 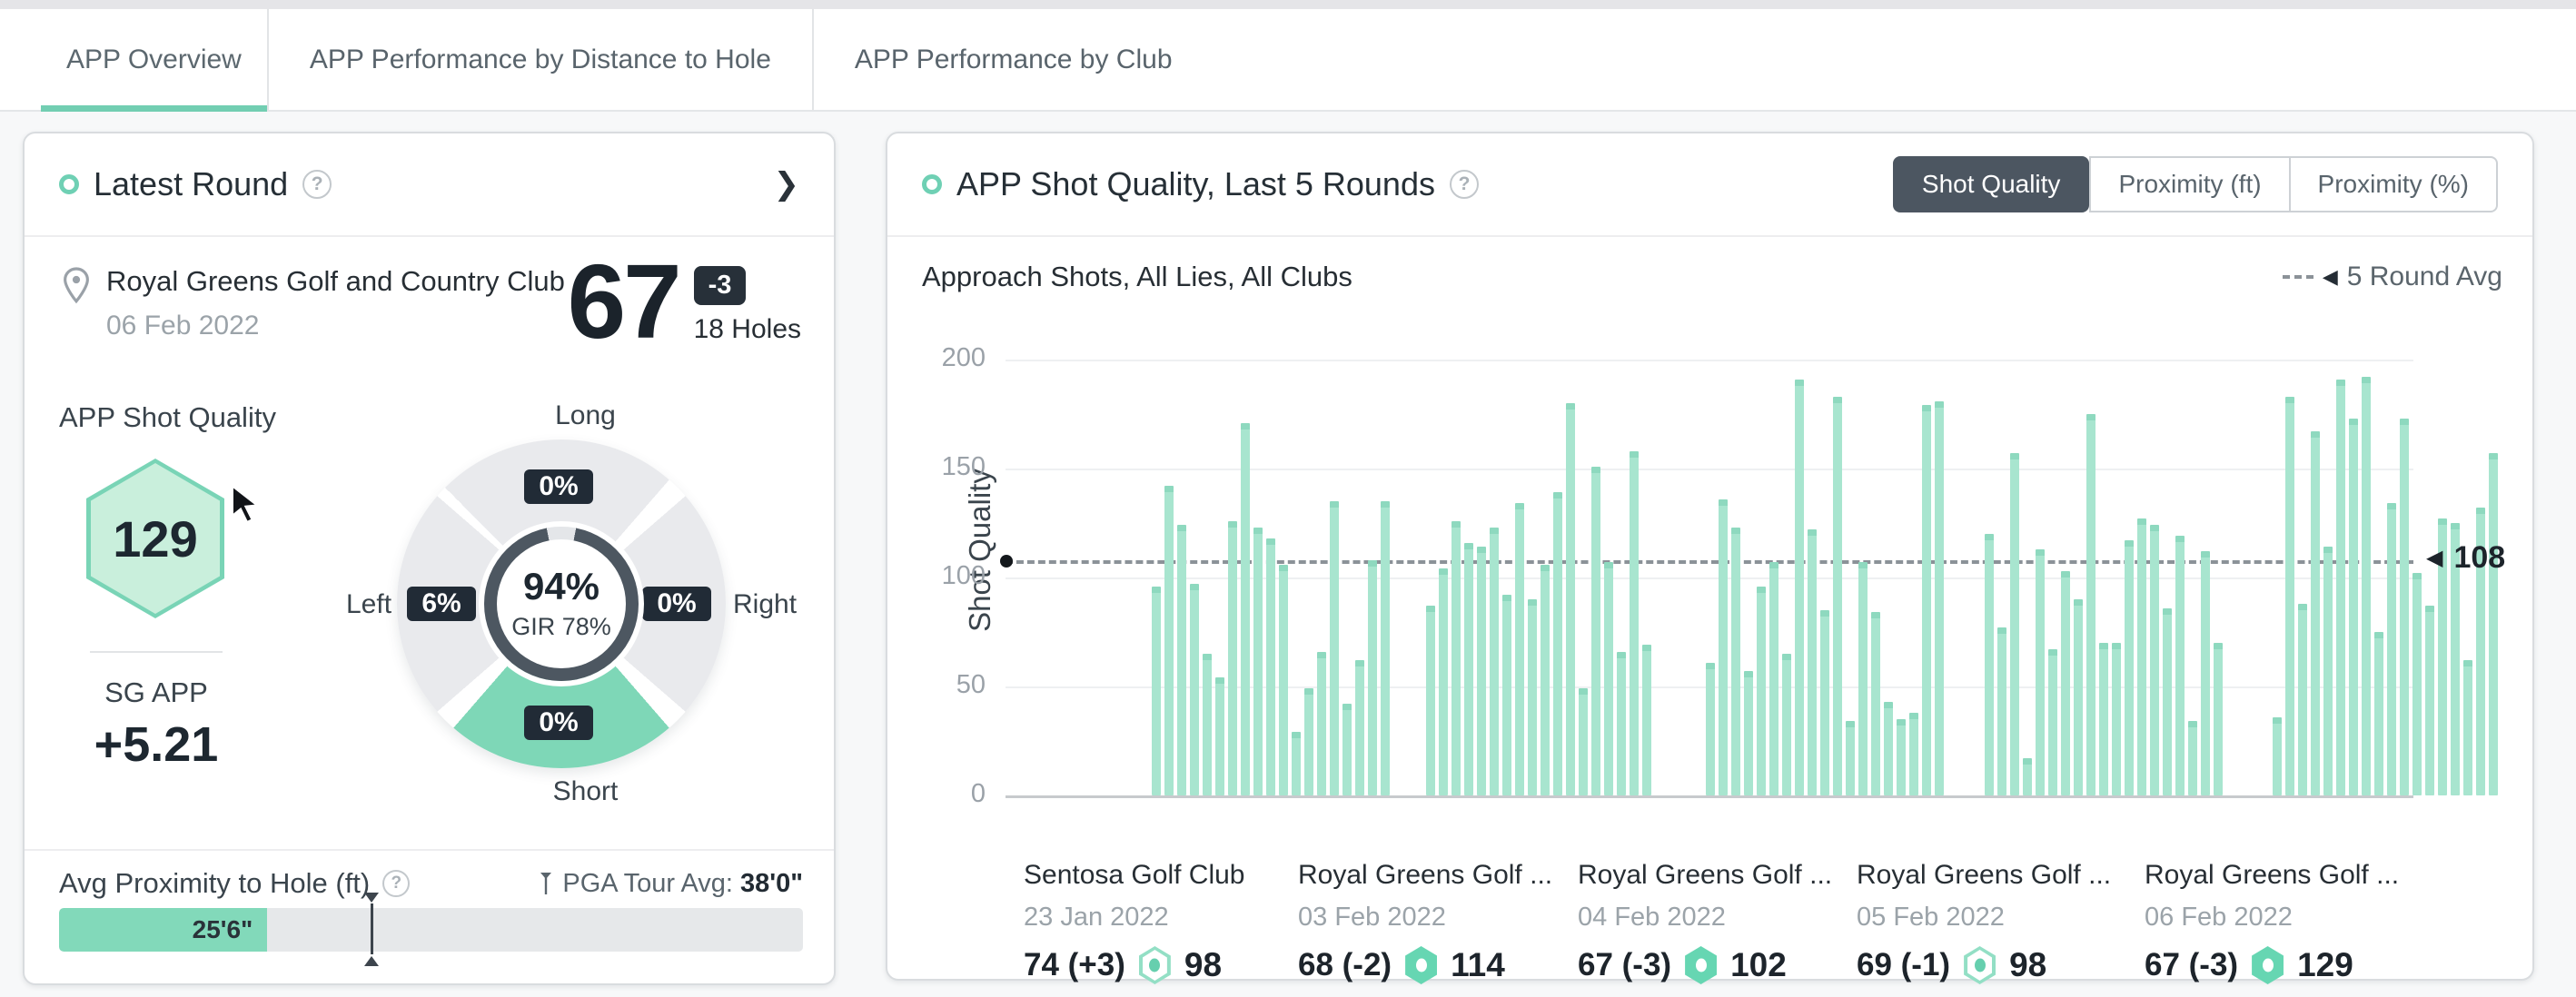 I want to click on tab-label: APP Performance by Distance to Hole, so click(x=540, y=59).